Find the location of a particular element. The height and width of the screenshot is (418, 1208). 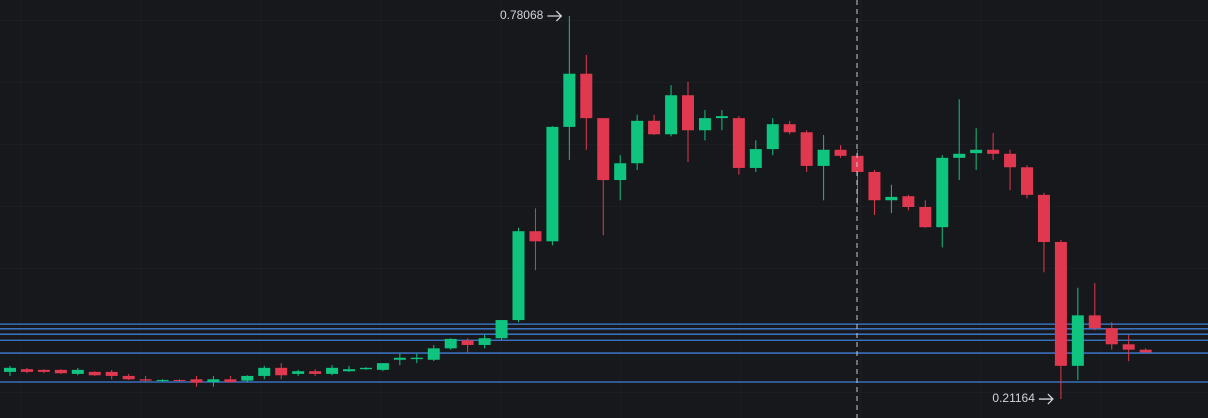

price-label: 0.21164 is located at coordinates (1013, 398).